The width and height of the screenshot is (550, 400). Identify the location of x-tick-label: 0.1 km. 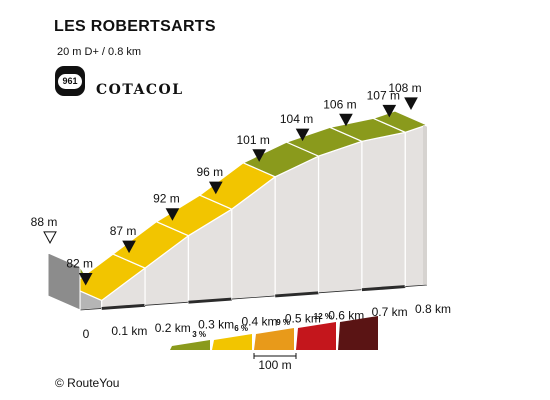
(129, 331).